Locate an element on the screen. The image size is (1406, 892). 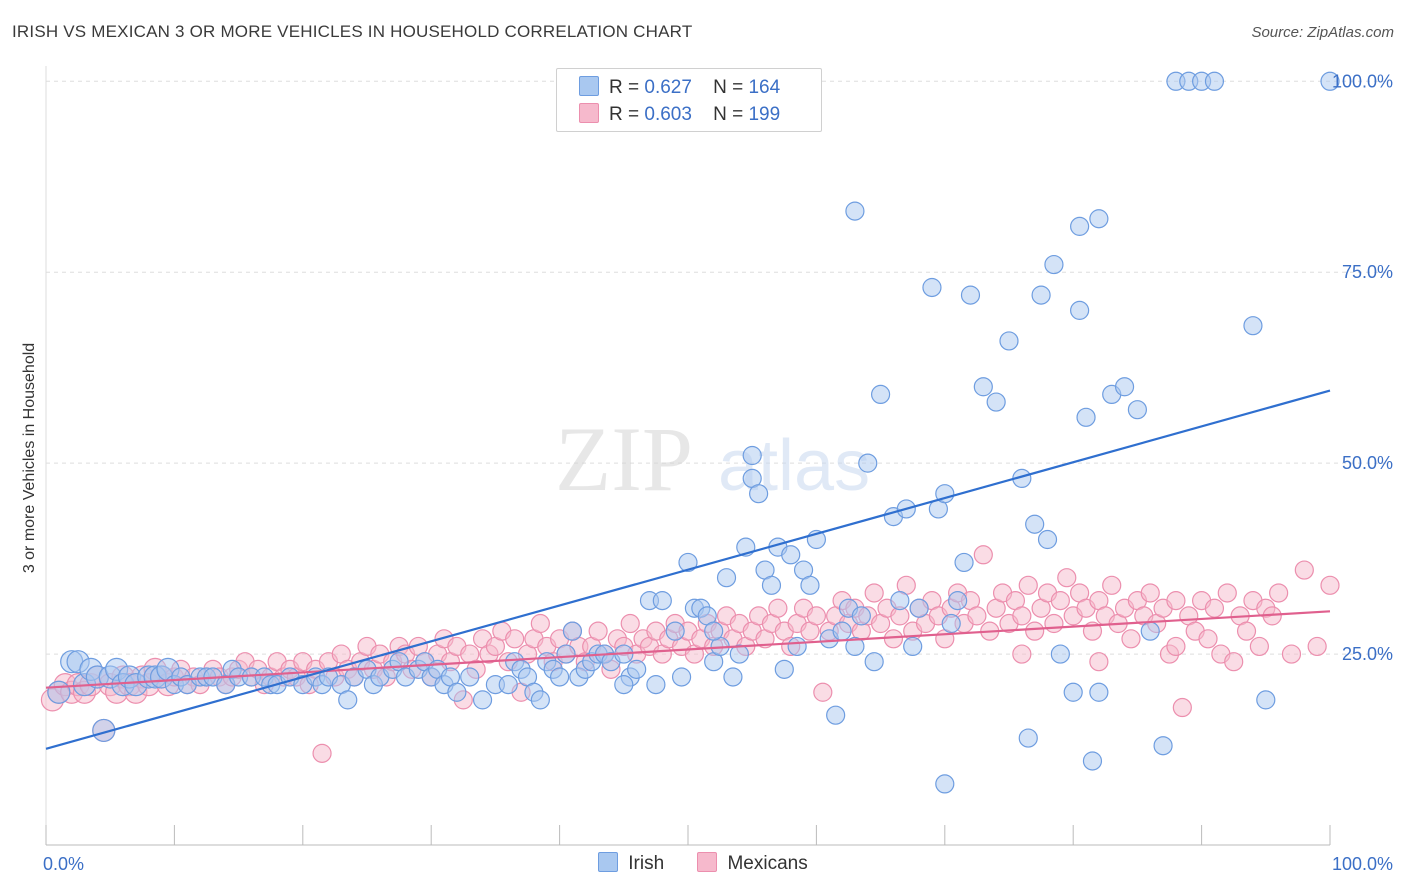
series-legend: Irish Mexicans is located at coordinates (703, 863).